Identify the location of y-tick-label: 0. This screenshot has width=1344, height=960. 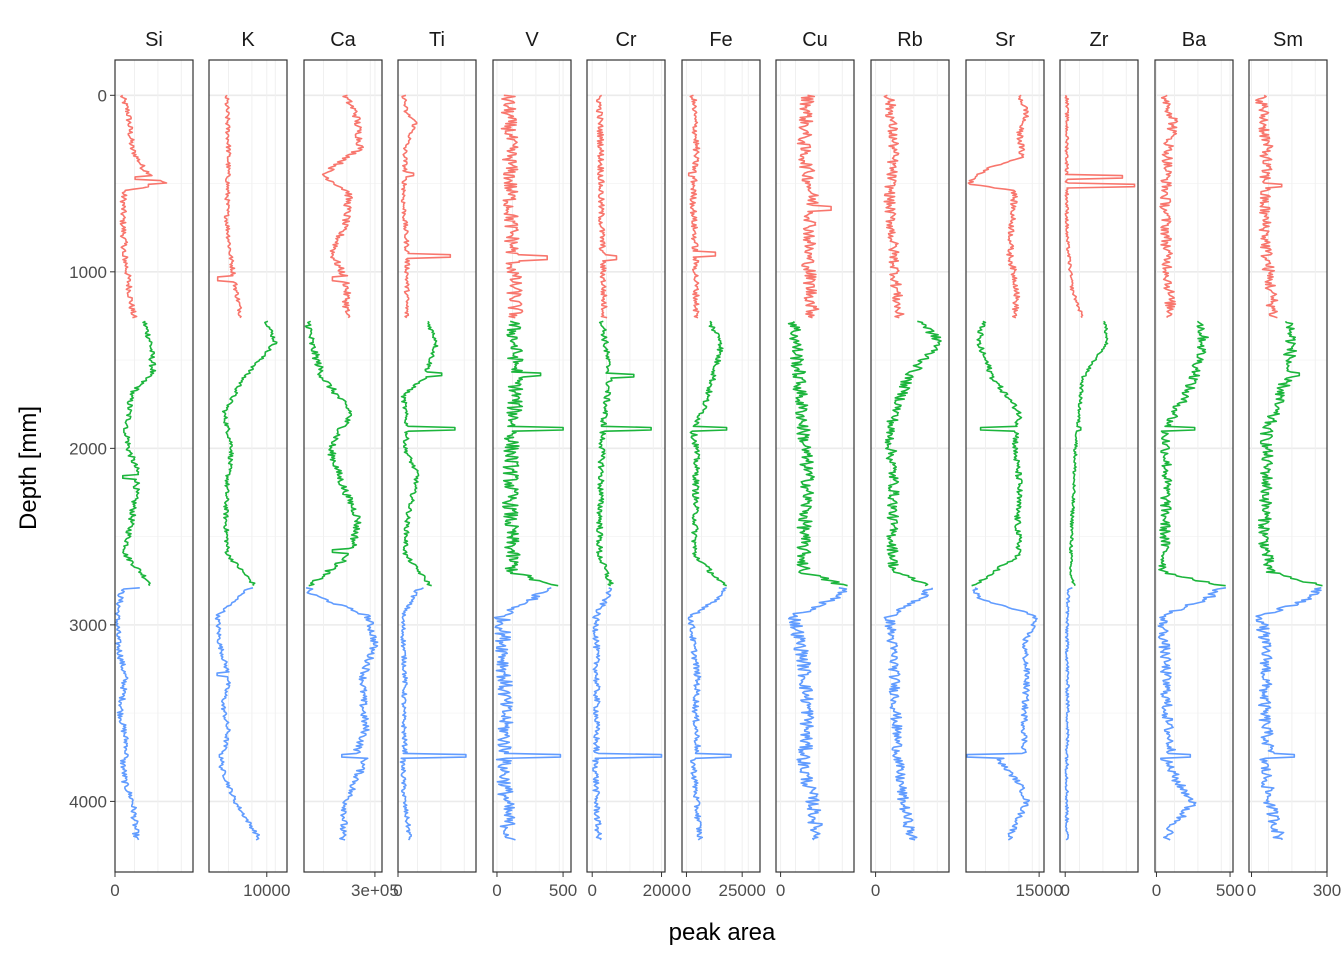
(102, 95).